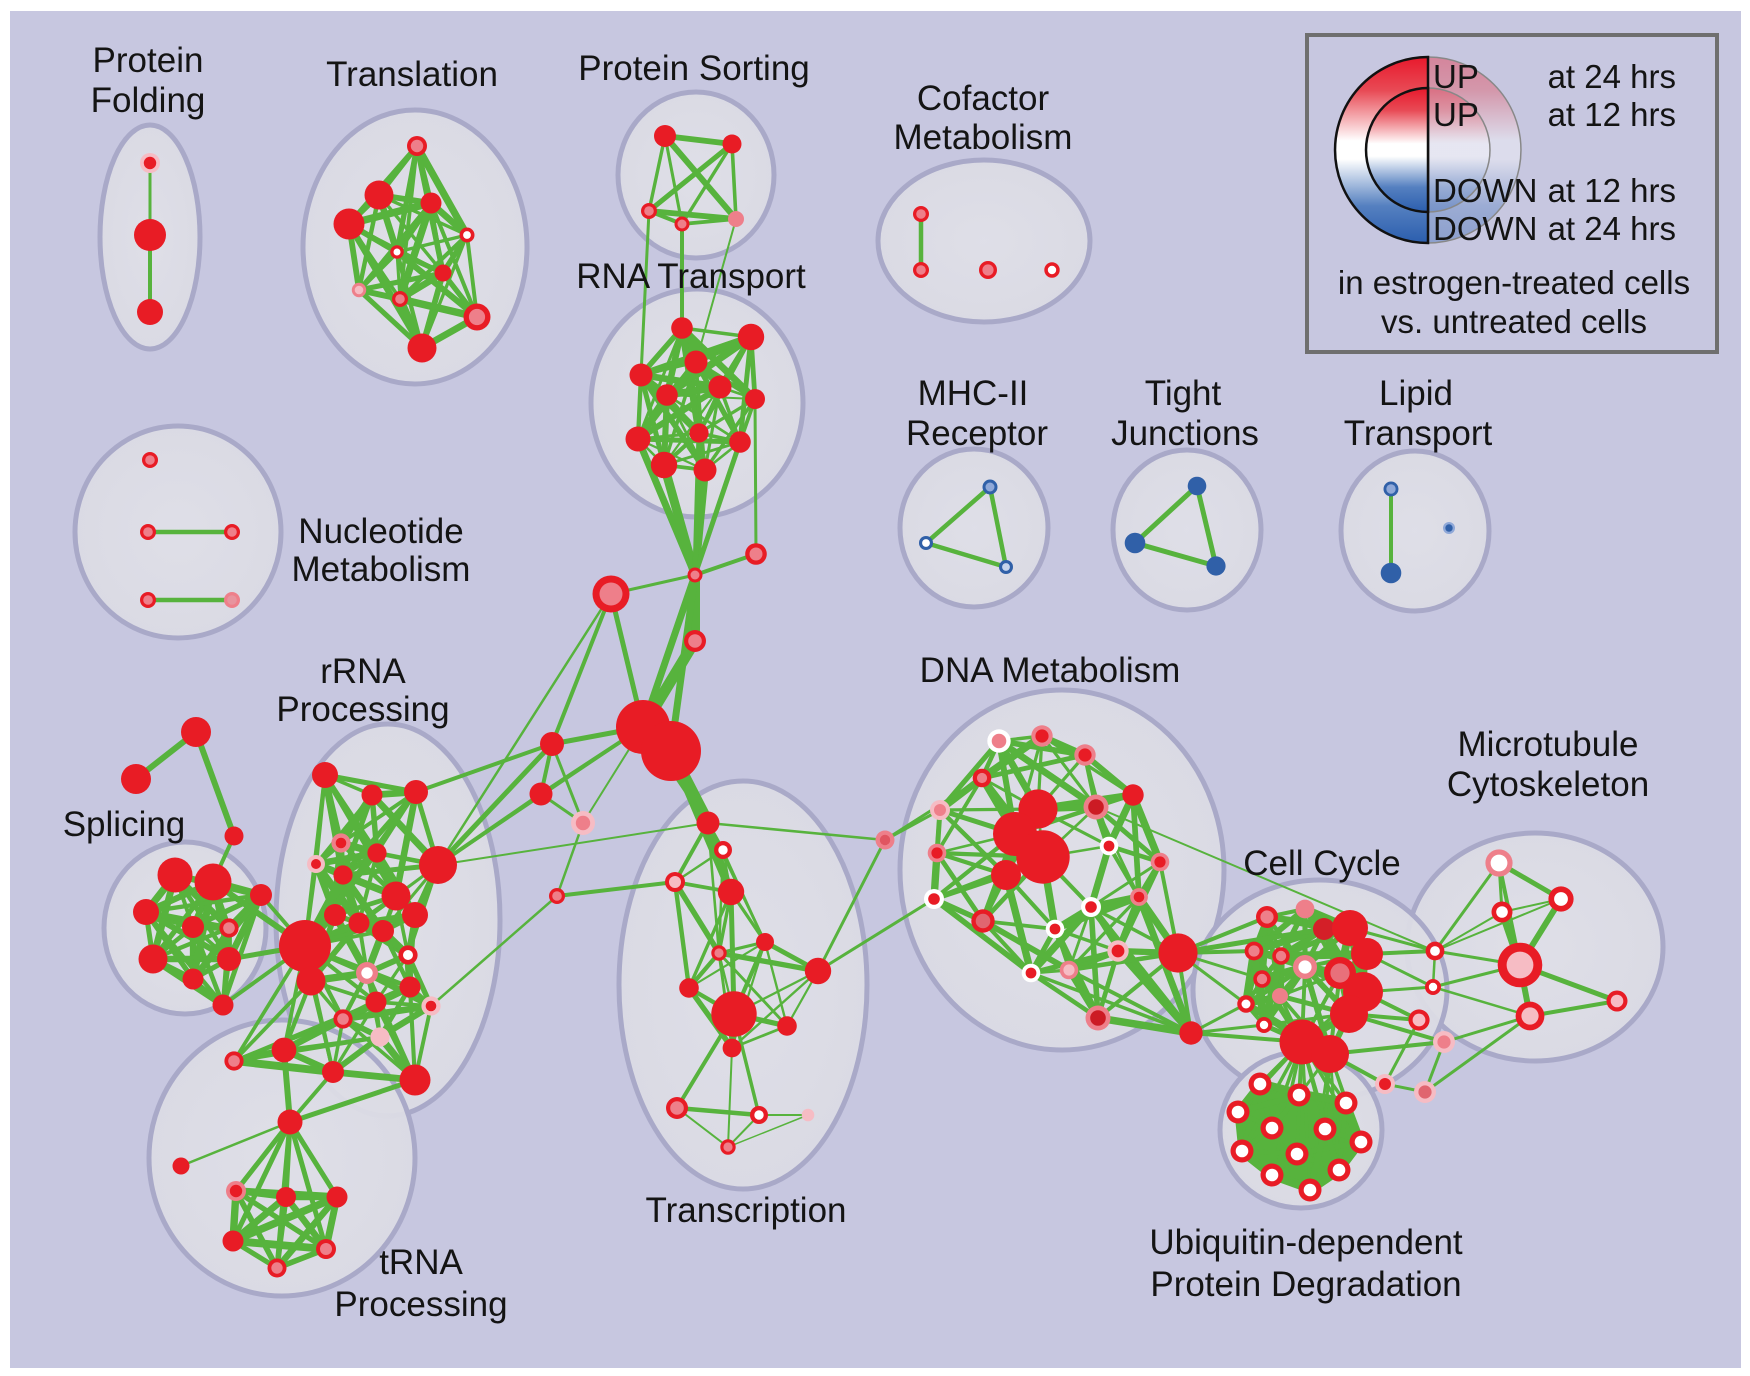  I want to click on svg-text: Lipid, so click(1416, 393).